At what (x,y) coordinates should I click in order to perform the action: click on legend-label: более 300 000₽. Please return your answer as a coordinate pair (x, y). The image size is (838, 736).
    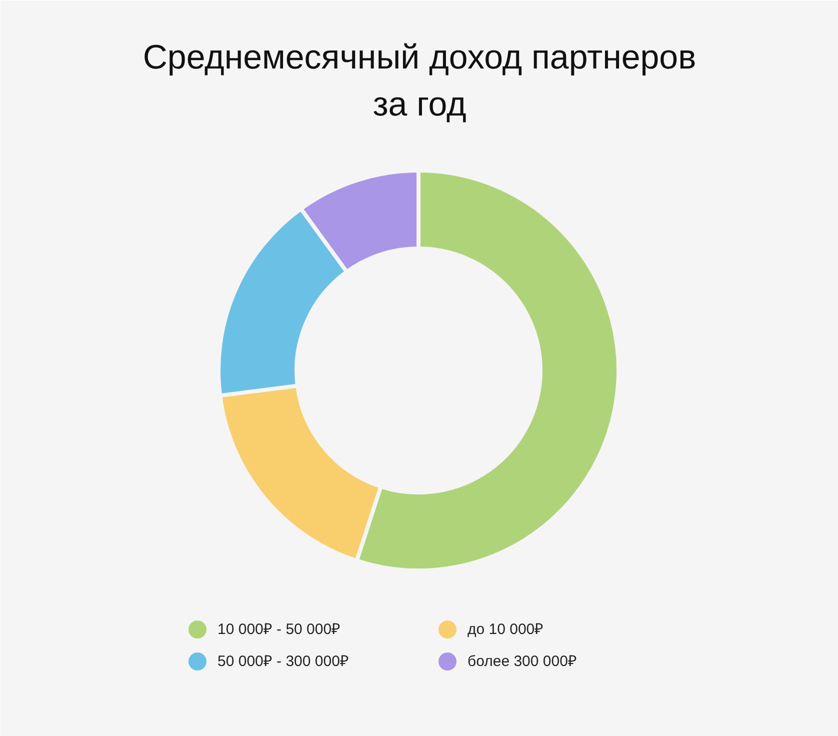
    Looking at the image, I should click on (522, 661).